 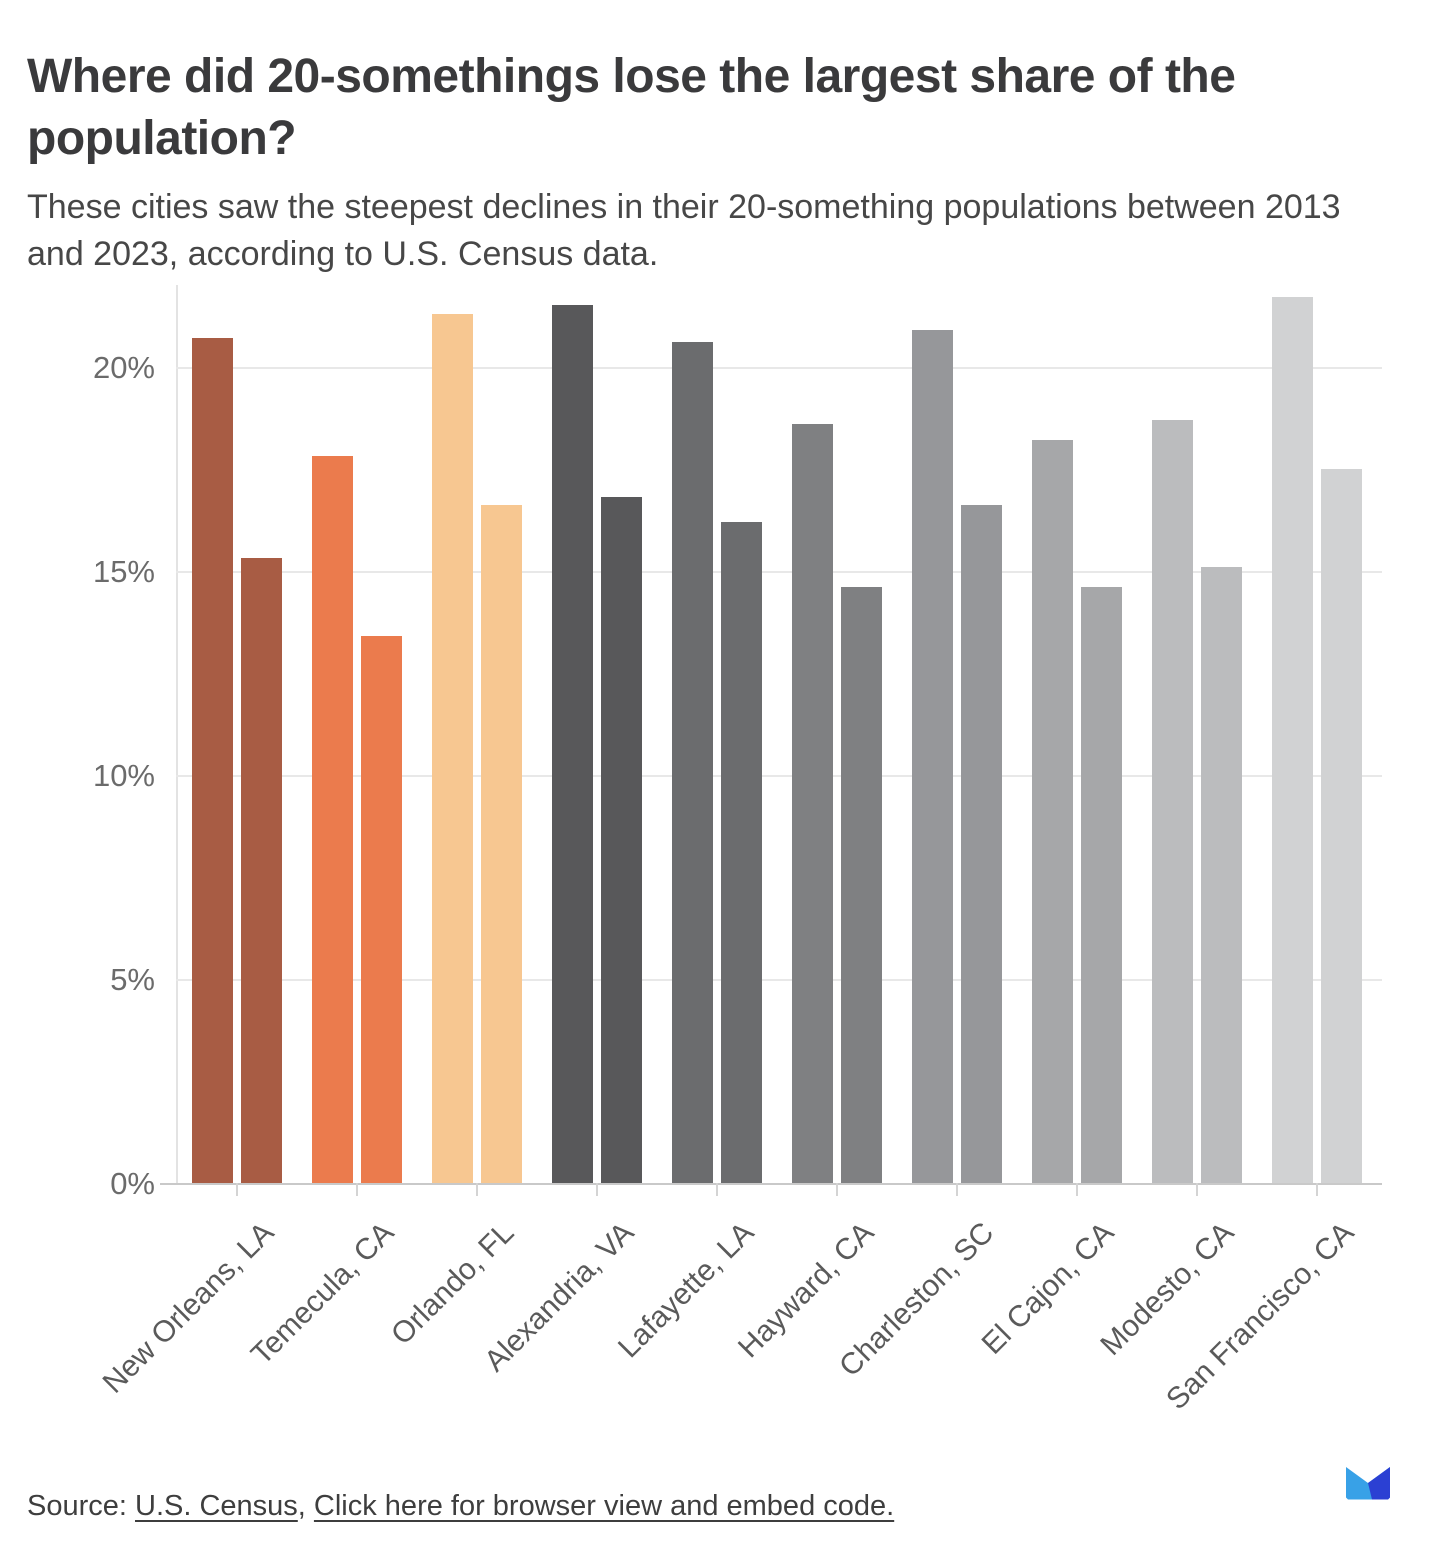 I want to click on source-label: Source:, so click(x=81, y=1506).